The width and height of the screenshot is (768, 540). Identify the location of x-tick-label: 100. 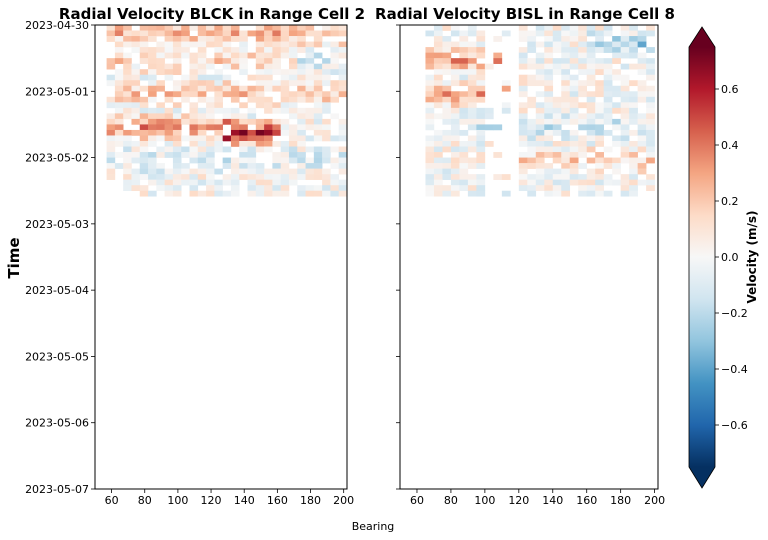
(484, 500).